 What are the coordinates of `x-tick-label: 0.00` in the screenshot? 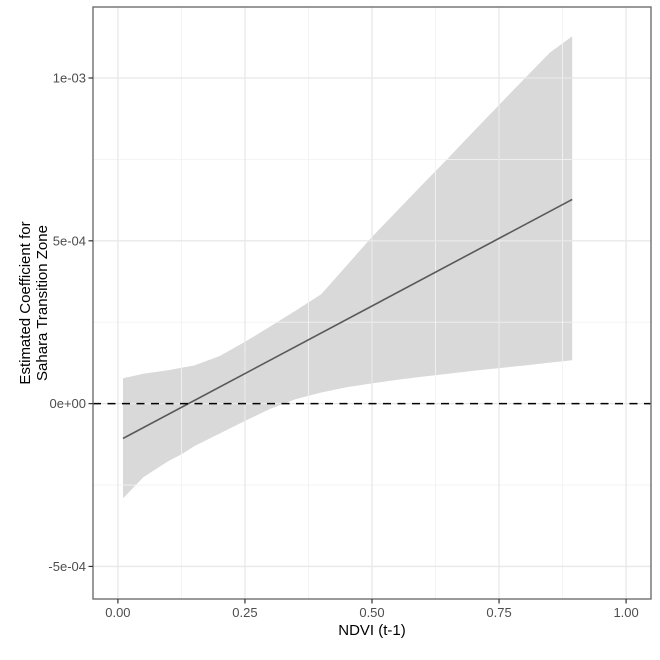 It's located at (117, 612).